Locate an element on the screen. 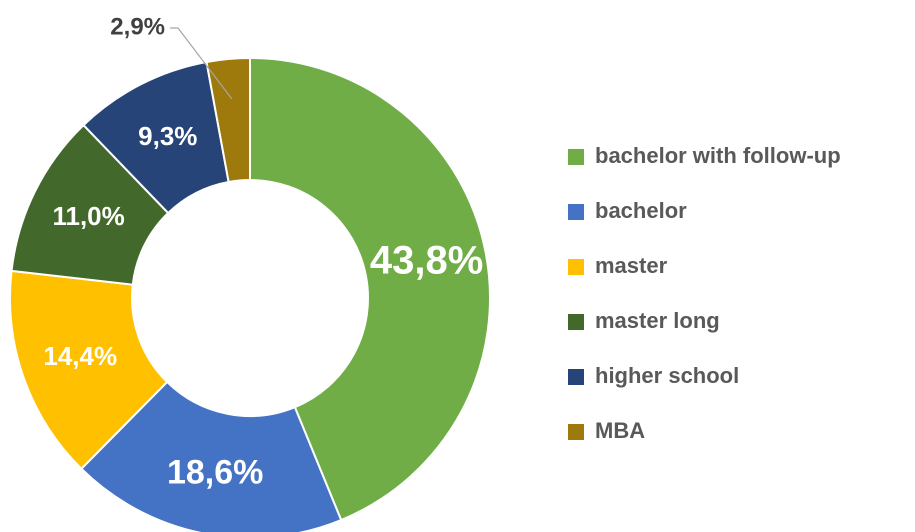 The image size is (915, 532). data-label: 9,3% is located at coordinates (167, 136).